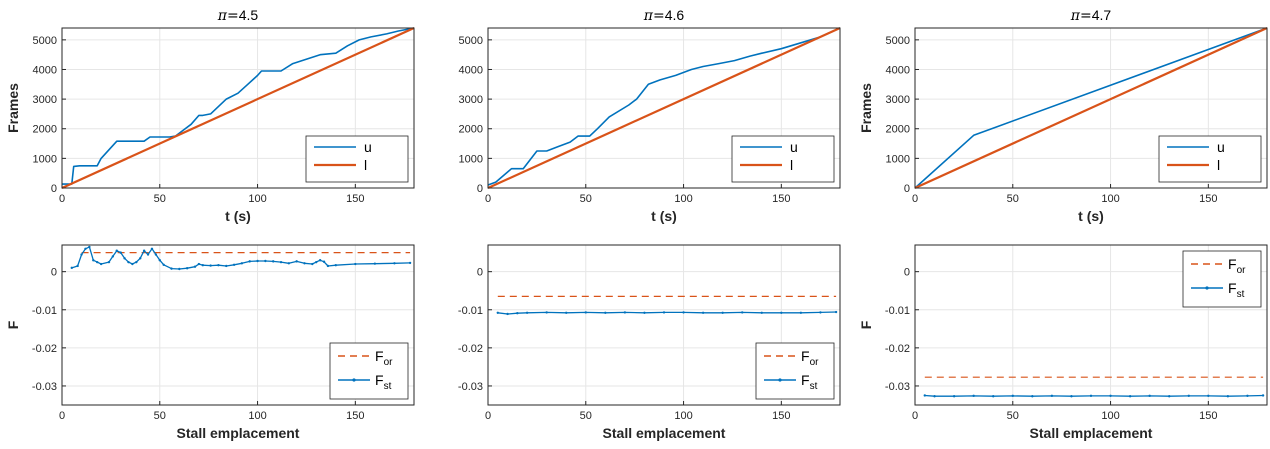 The height and width of the screenshot is (449, 1270). What do you see at coordinates (809, 382) in the screenshot?
I see `legend-label: Fst` at bounding box center [809, 382].